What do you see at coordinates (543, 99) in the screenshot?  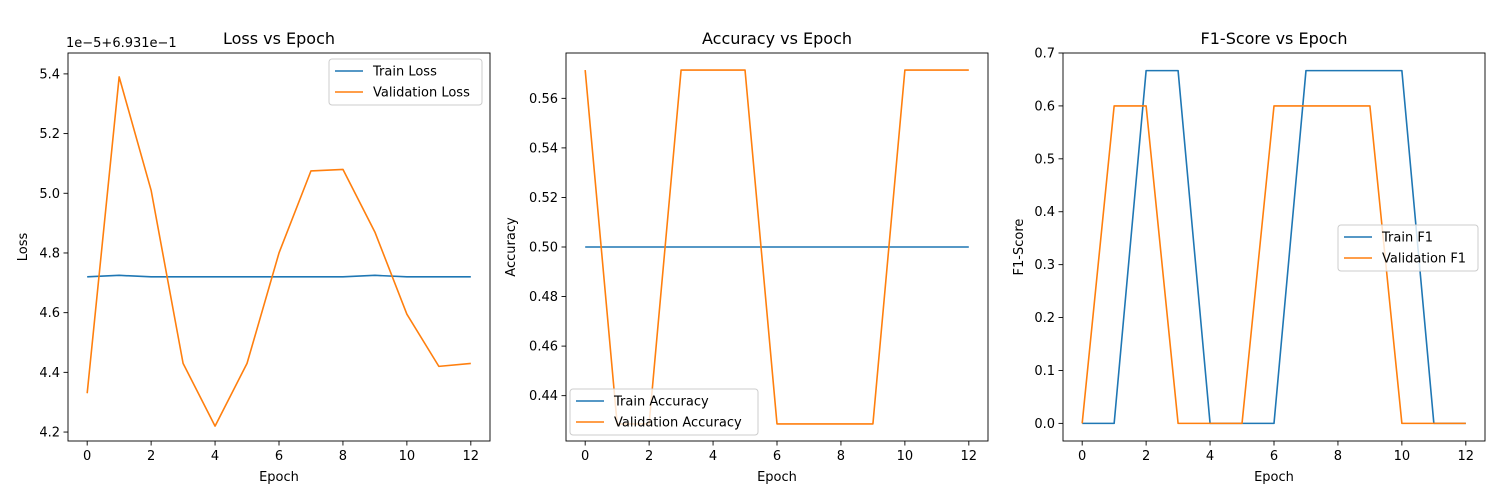 I see `y-tick-label: 0.56` at bounding box center [543, 99].